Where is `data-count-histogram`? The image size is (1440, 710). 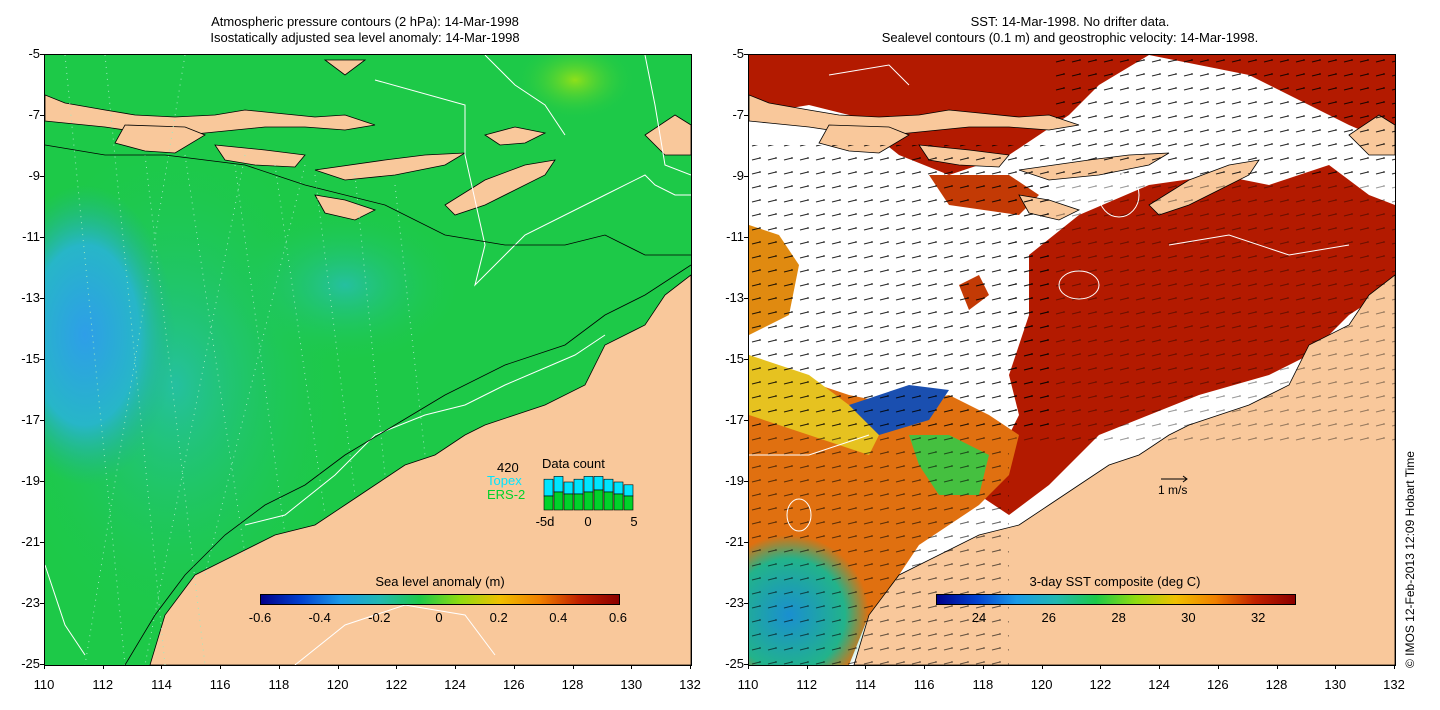 data-count-histogram is located at coordinates (588, 493).